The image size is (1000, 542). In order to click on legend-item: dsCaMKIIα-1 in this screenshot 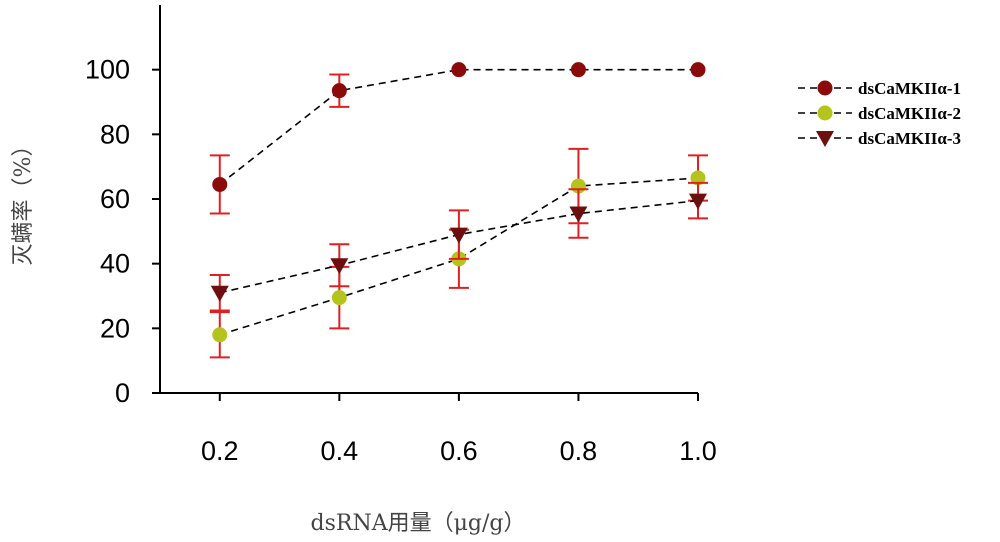, I will do `click(879, 88)`.